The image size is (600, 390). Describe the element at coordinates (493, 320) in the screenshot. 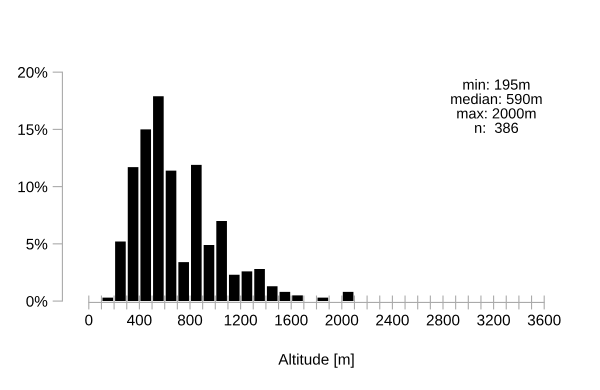

I see `x-tick-label: 3200` at that location.